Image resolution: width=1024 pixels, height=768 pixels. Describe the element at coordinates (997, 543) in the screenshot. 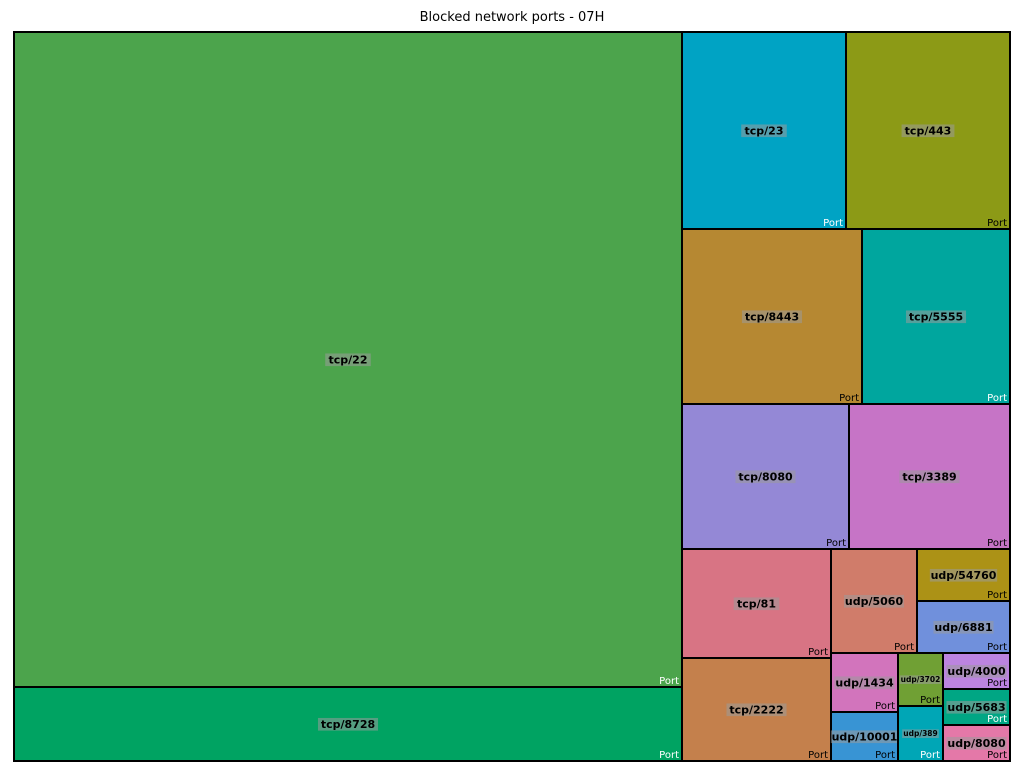

I see `tile-tag-tcp-3389: Port` at that location.